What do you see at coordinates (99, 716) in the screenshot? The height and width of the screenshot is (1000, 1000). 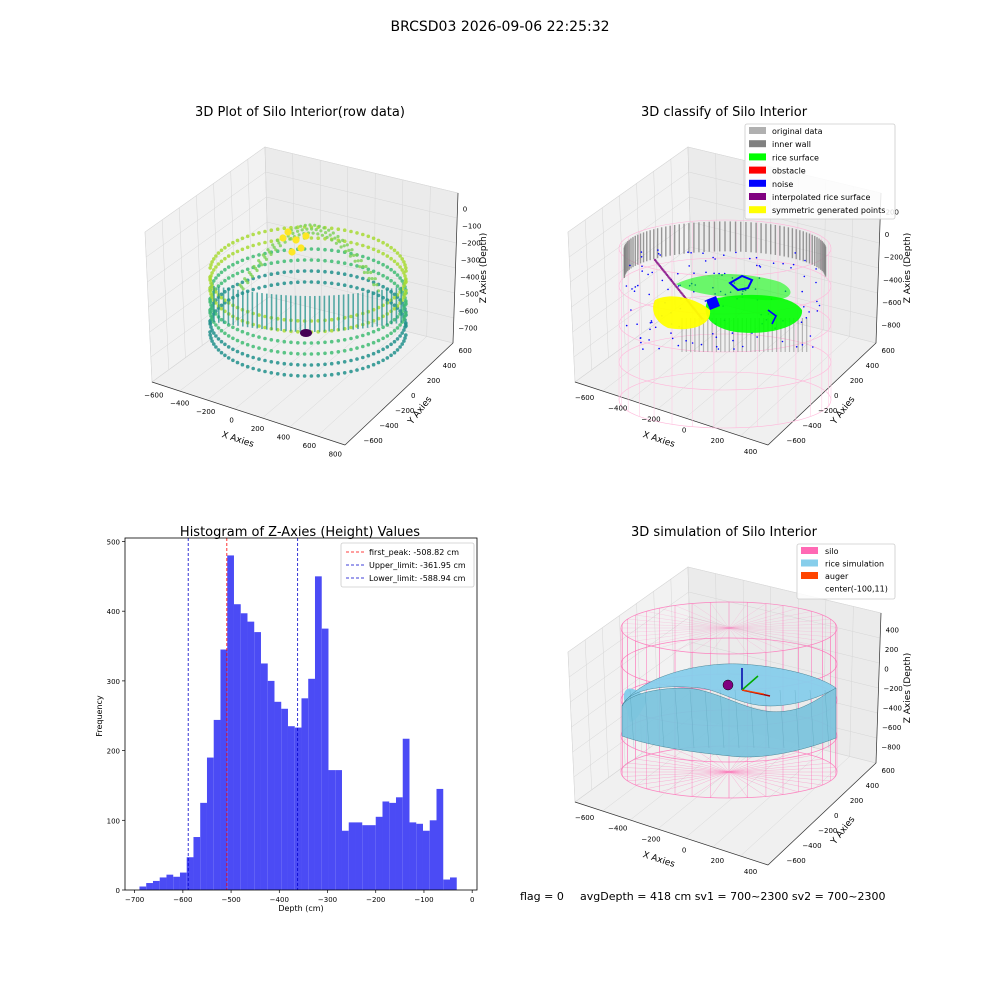 I see `histogram-y-label: Frequency` at bounding box center [99, 716].